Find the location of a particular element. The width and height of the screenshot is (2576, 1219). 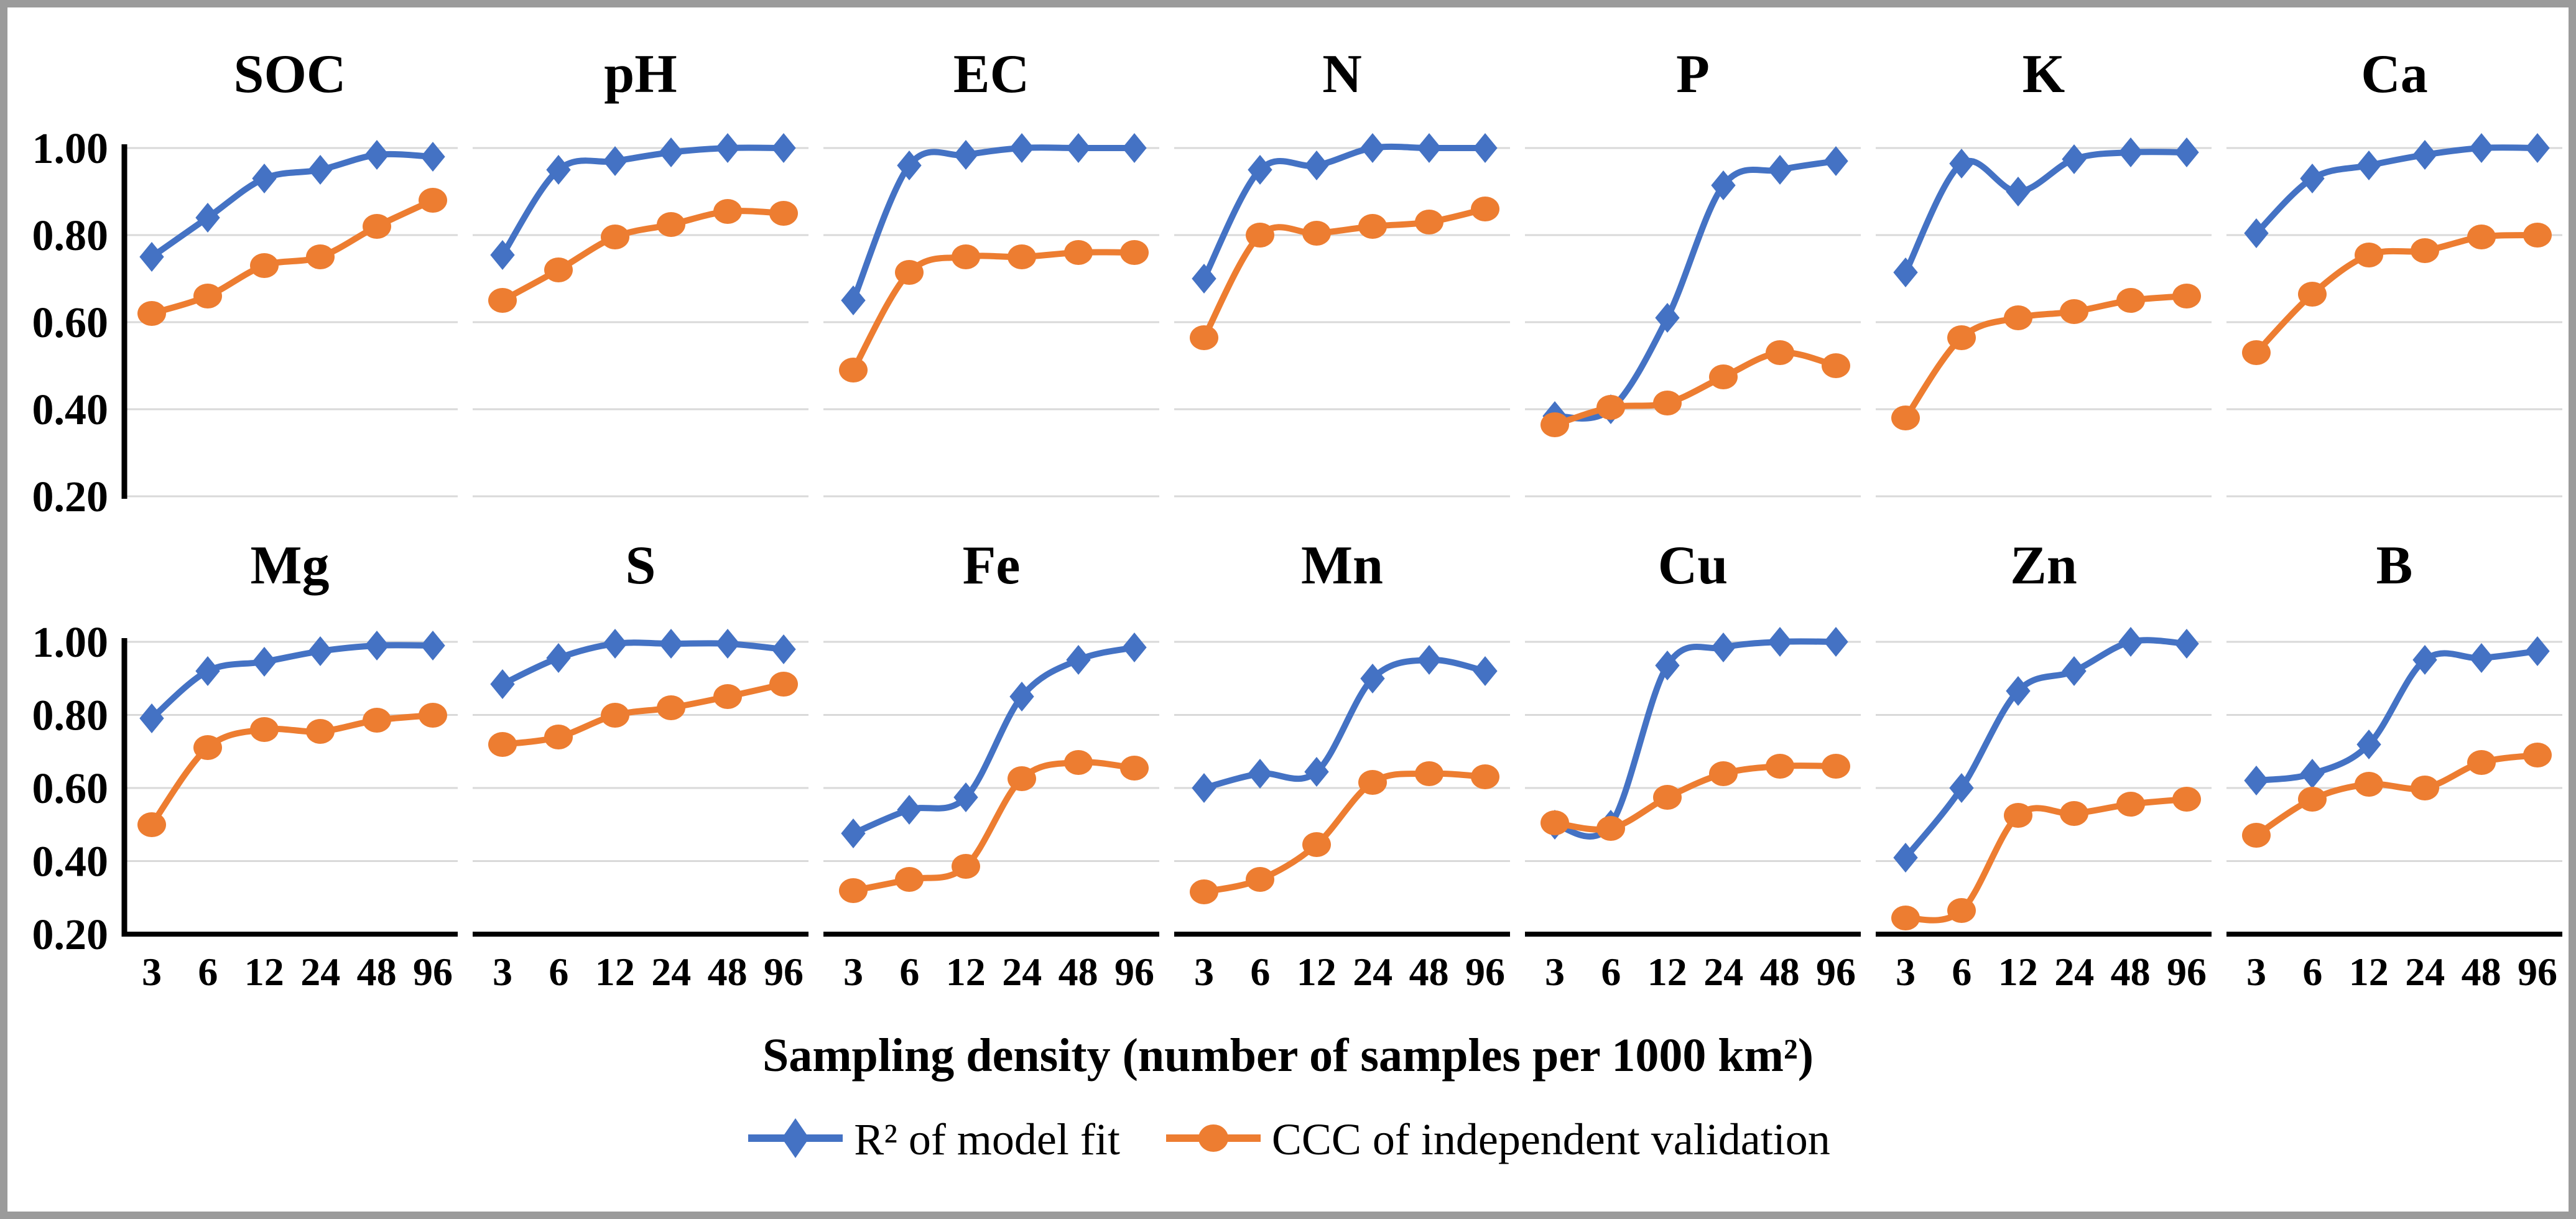

y-tick-label: 1.00 is located at coordinates (71, 643).